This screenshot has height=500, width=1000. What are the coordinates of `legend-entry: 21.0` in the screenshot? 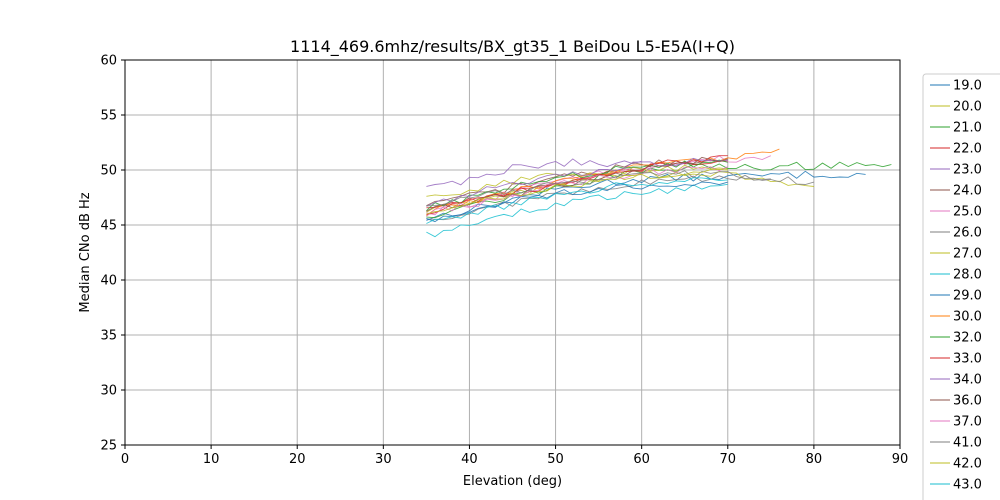 It's located at (967, 128).